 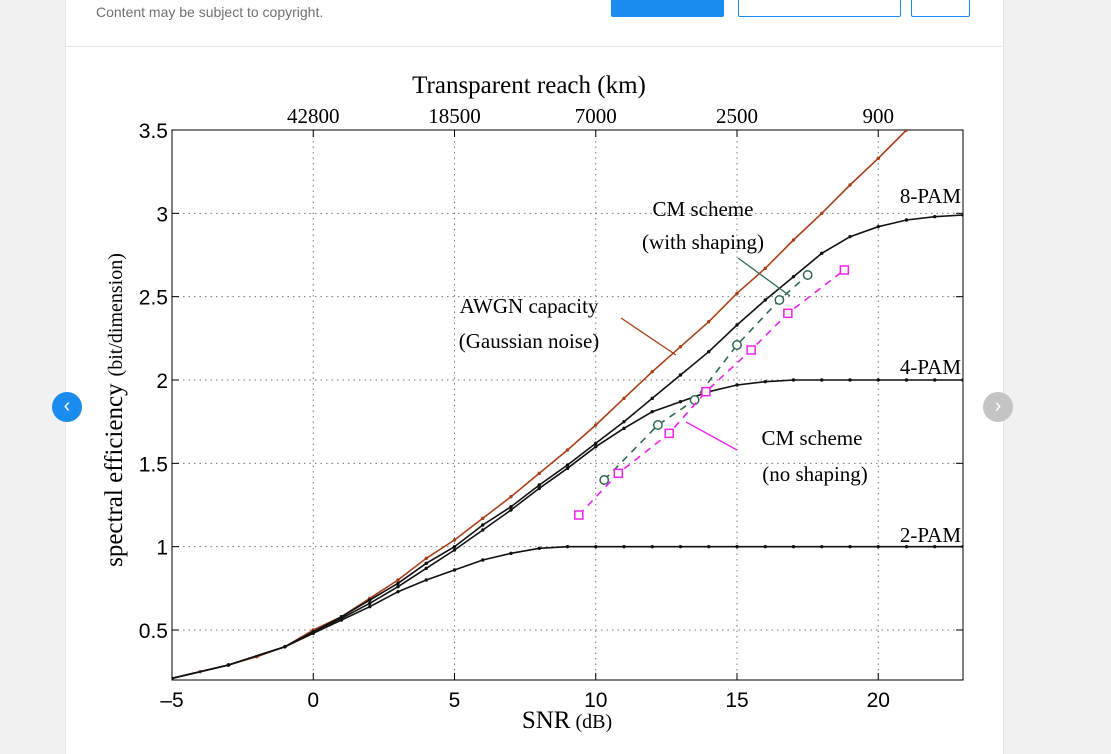 I want to click on view-publication-button, so click(x=819, y=8).